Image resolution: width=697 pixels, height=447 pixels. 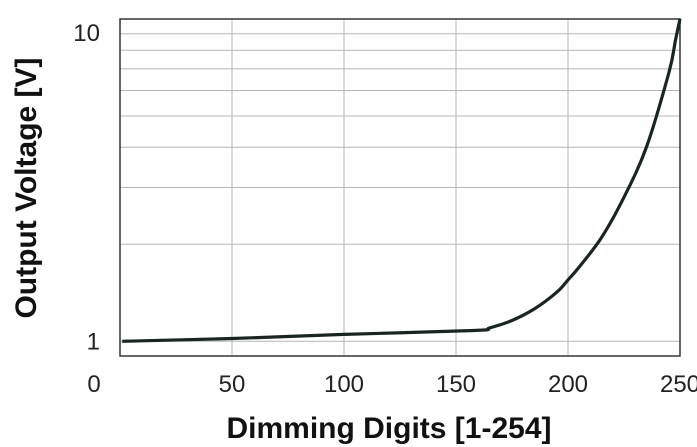 I want to click on x-tick-label-250: 250, so click(x=678, y=384).